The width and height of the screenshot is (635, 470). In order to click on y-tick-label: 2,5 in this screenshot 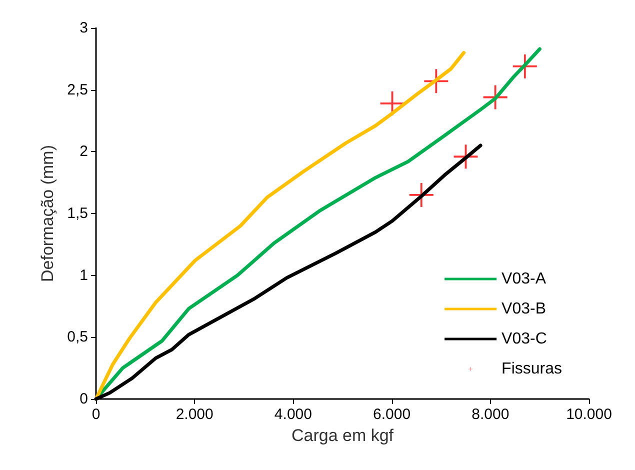, I will do `click(77, 89)`.